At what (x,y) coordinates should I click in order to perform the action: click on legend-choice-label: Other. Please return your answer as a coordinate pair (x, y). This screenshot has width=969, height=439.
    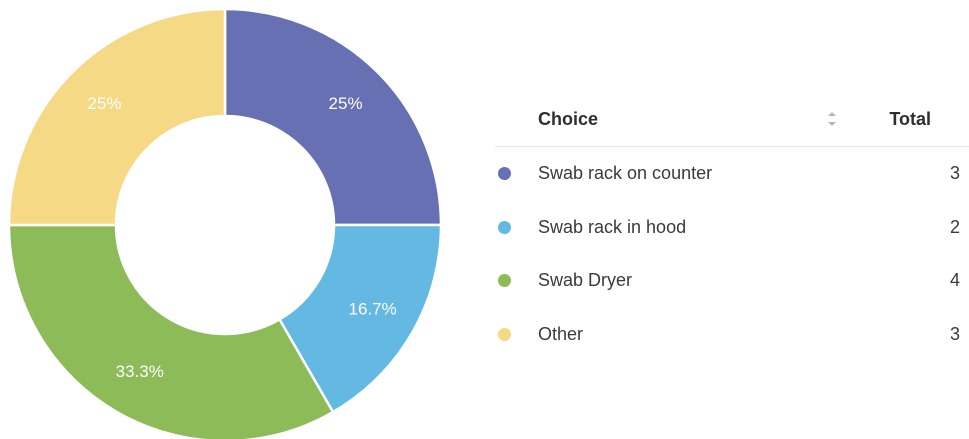
    Looking at the image, I should click on (561, 333).